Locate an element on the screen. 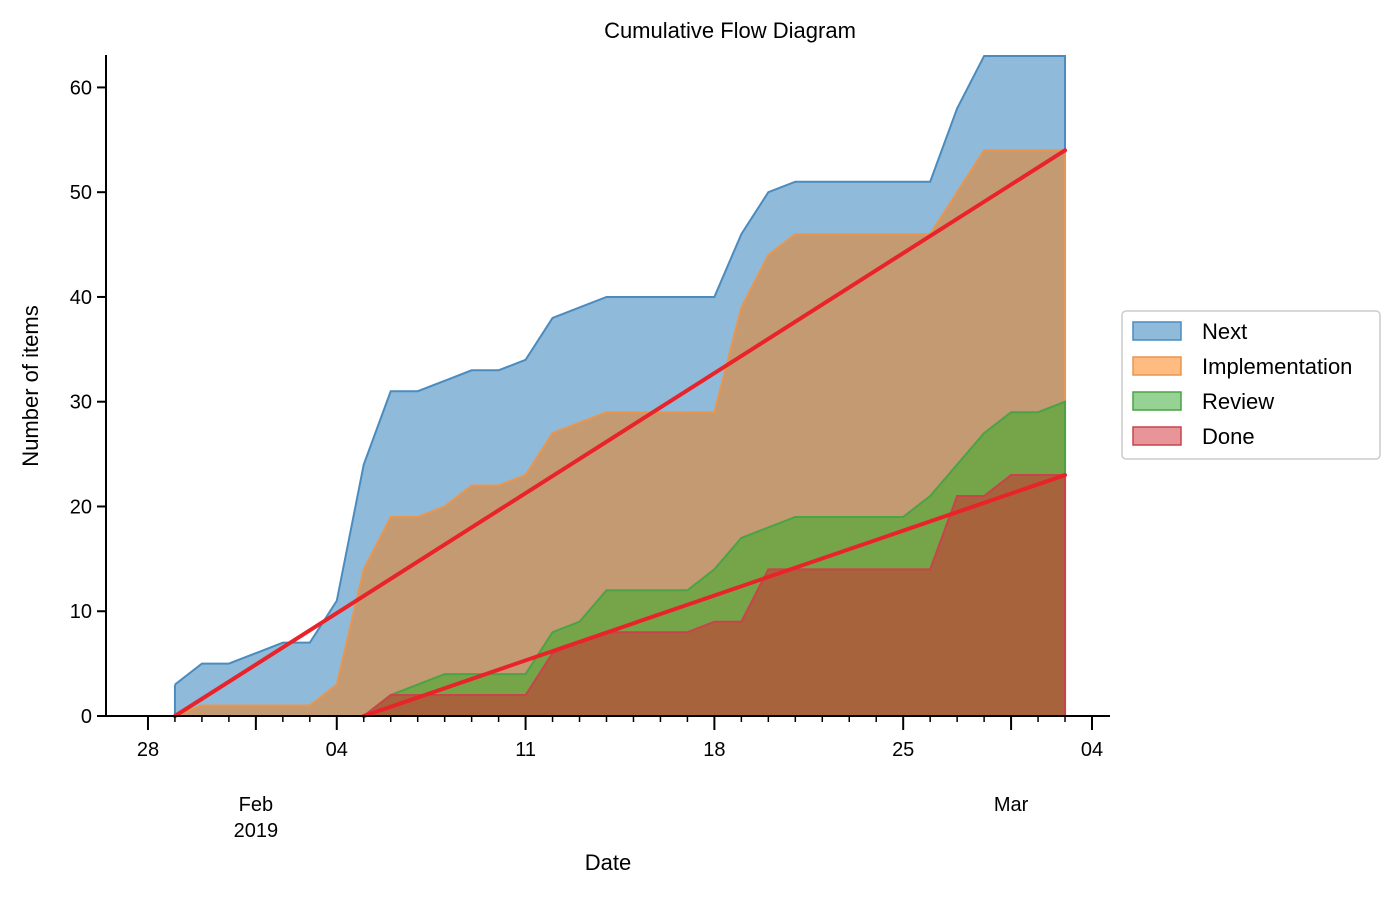 The height and width of the screenshot is (898, 1400). legend-box is located at coordinates (1251, 385).